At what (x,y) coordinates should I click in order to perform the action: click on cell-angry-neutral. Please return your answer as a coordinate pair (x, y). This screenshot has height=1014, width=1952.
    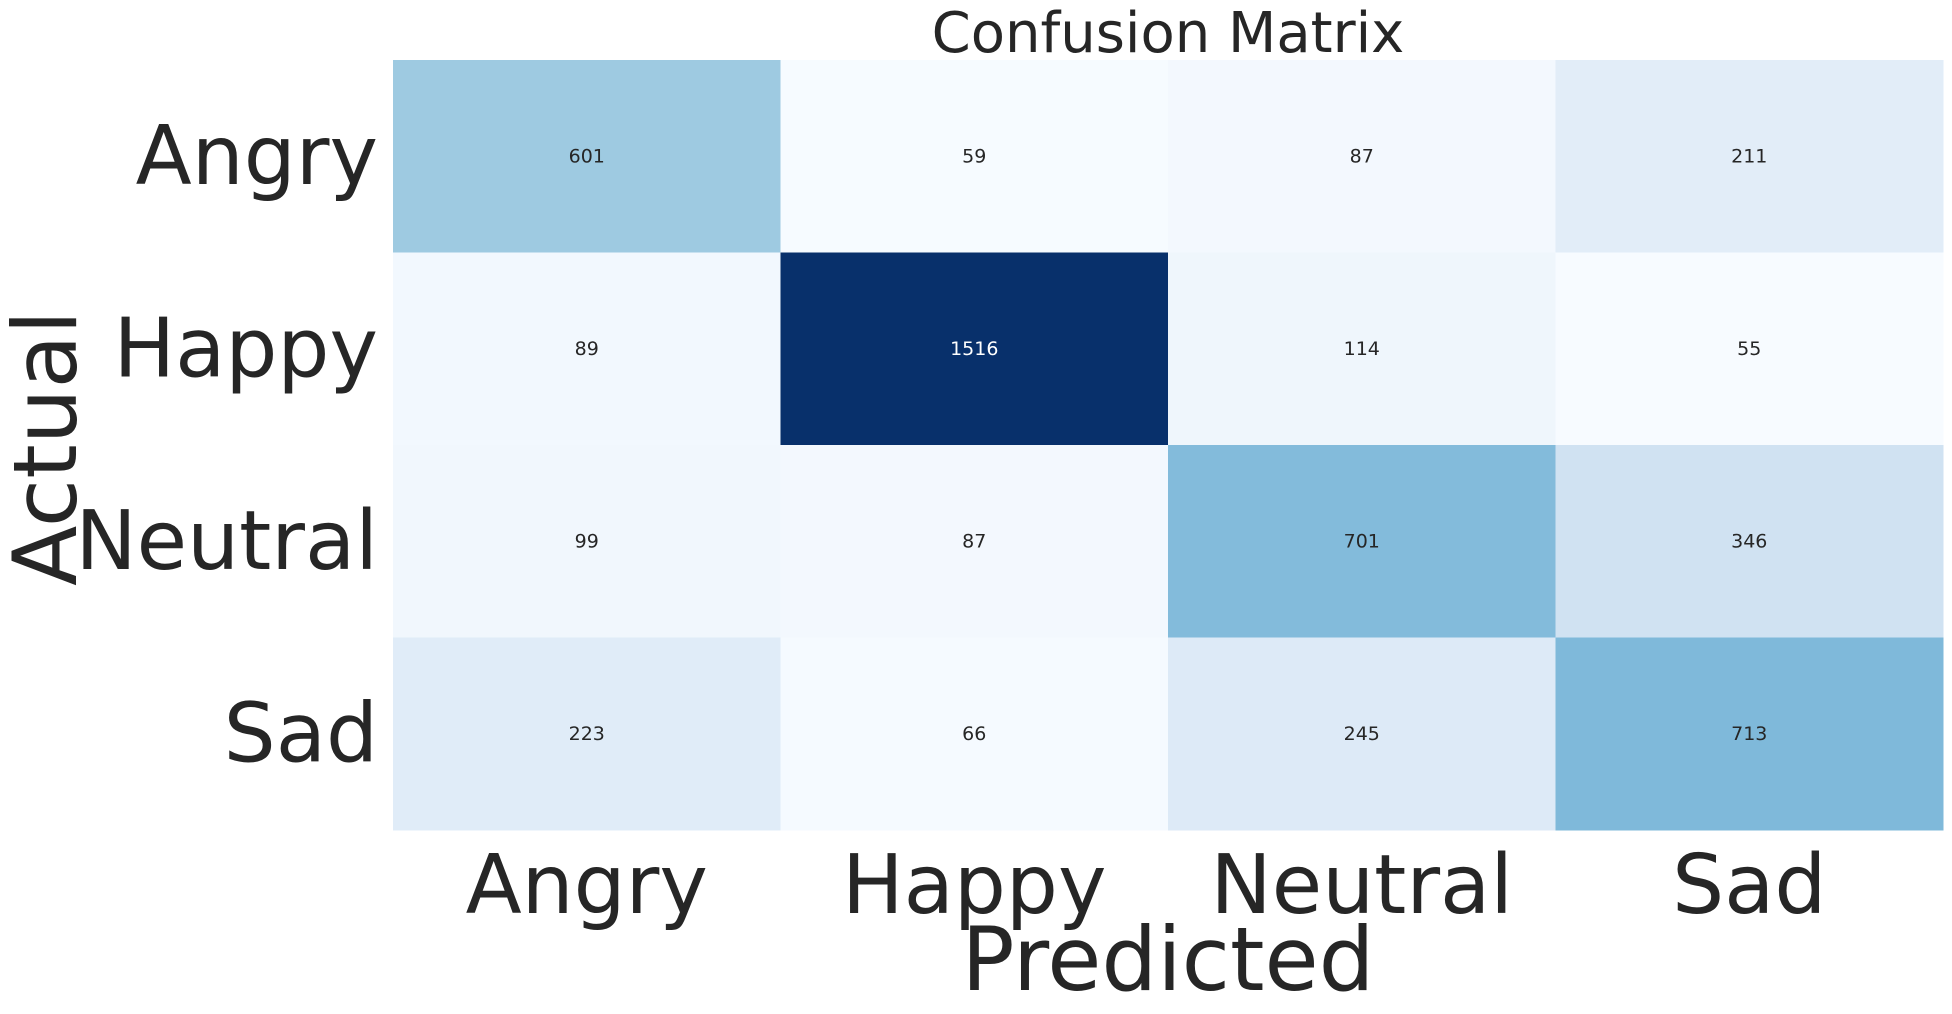
    Looking at the image, I should click on (1362, 156).